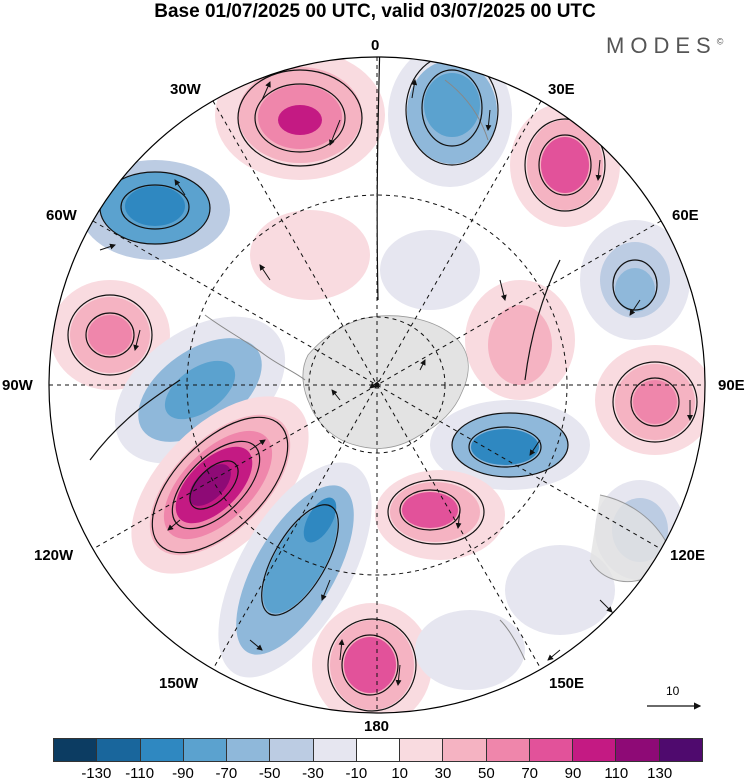  I want to click on colorbar-tick-label: -10, so click(356, 773).